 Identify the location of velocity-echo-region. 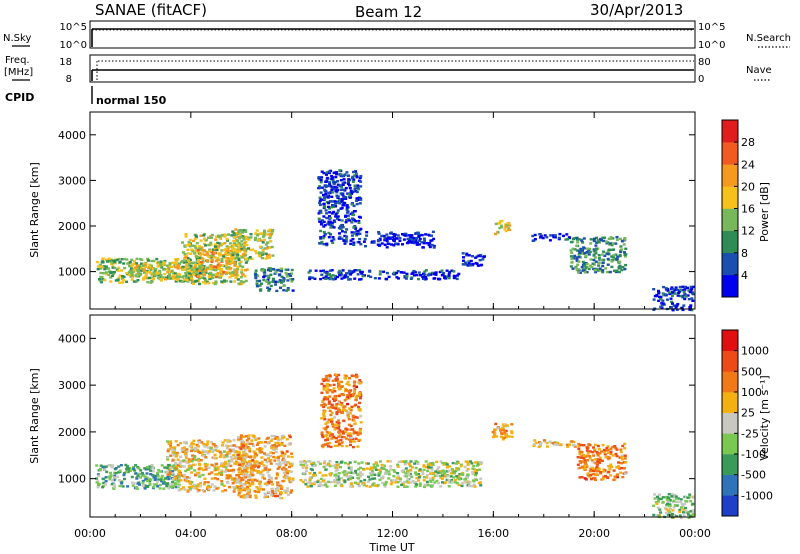
(554, 444).